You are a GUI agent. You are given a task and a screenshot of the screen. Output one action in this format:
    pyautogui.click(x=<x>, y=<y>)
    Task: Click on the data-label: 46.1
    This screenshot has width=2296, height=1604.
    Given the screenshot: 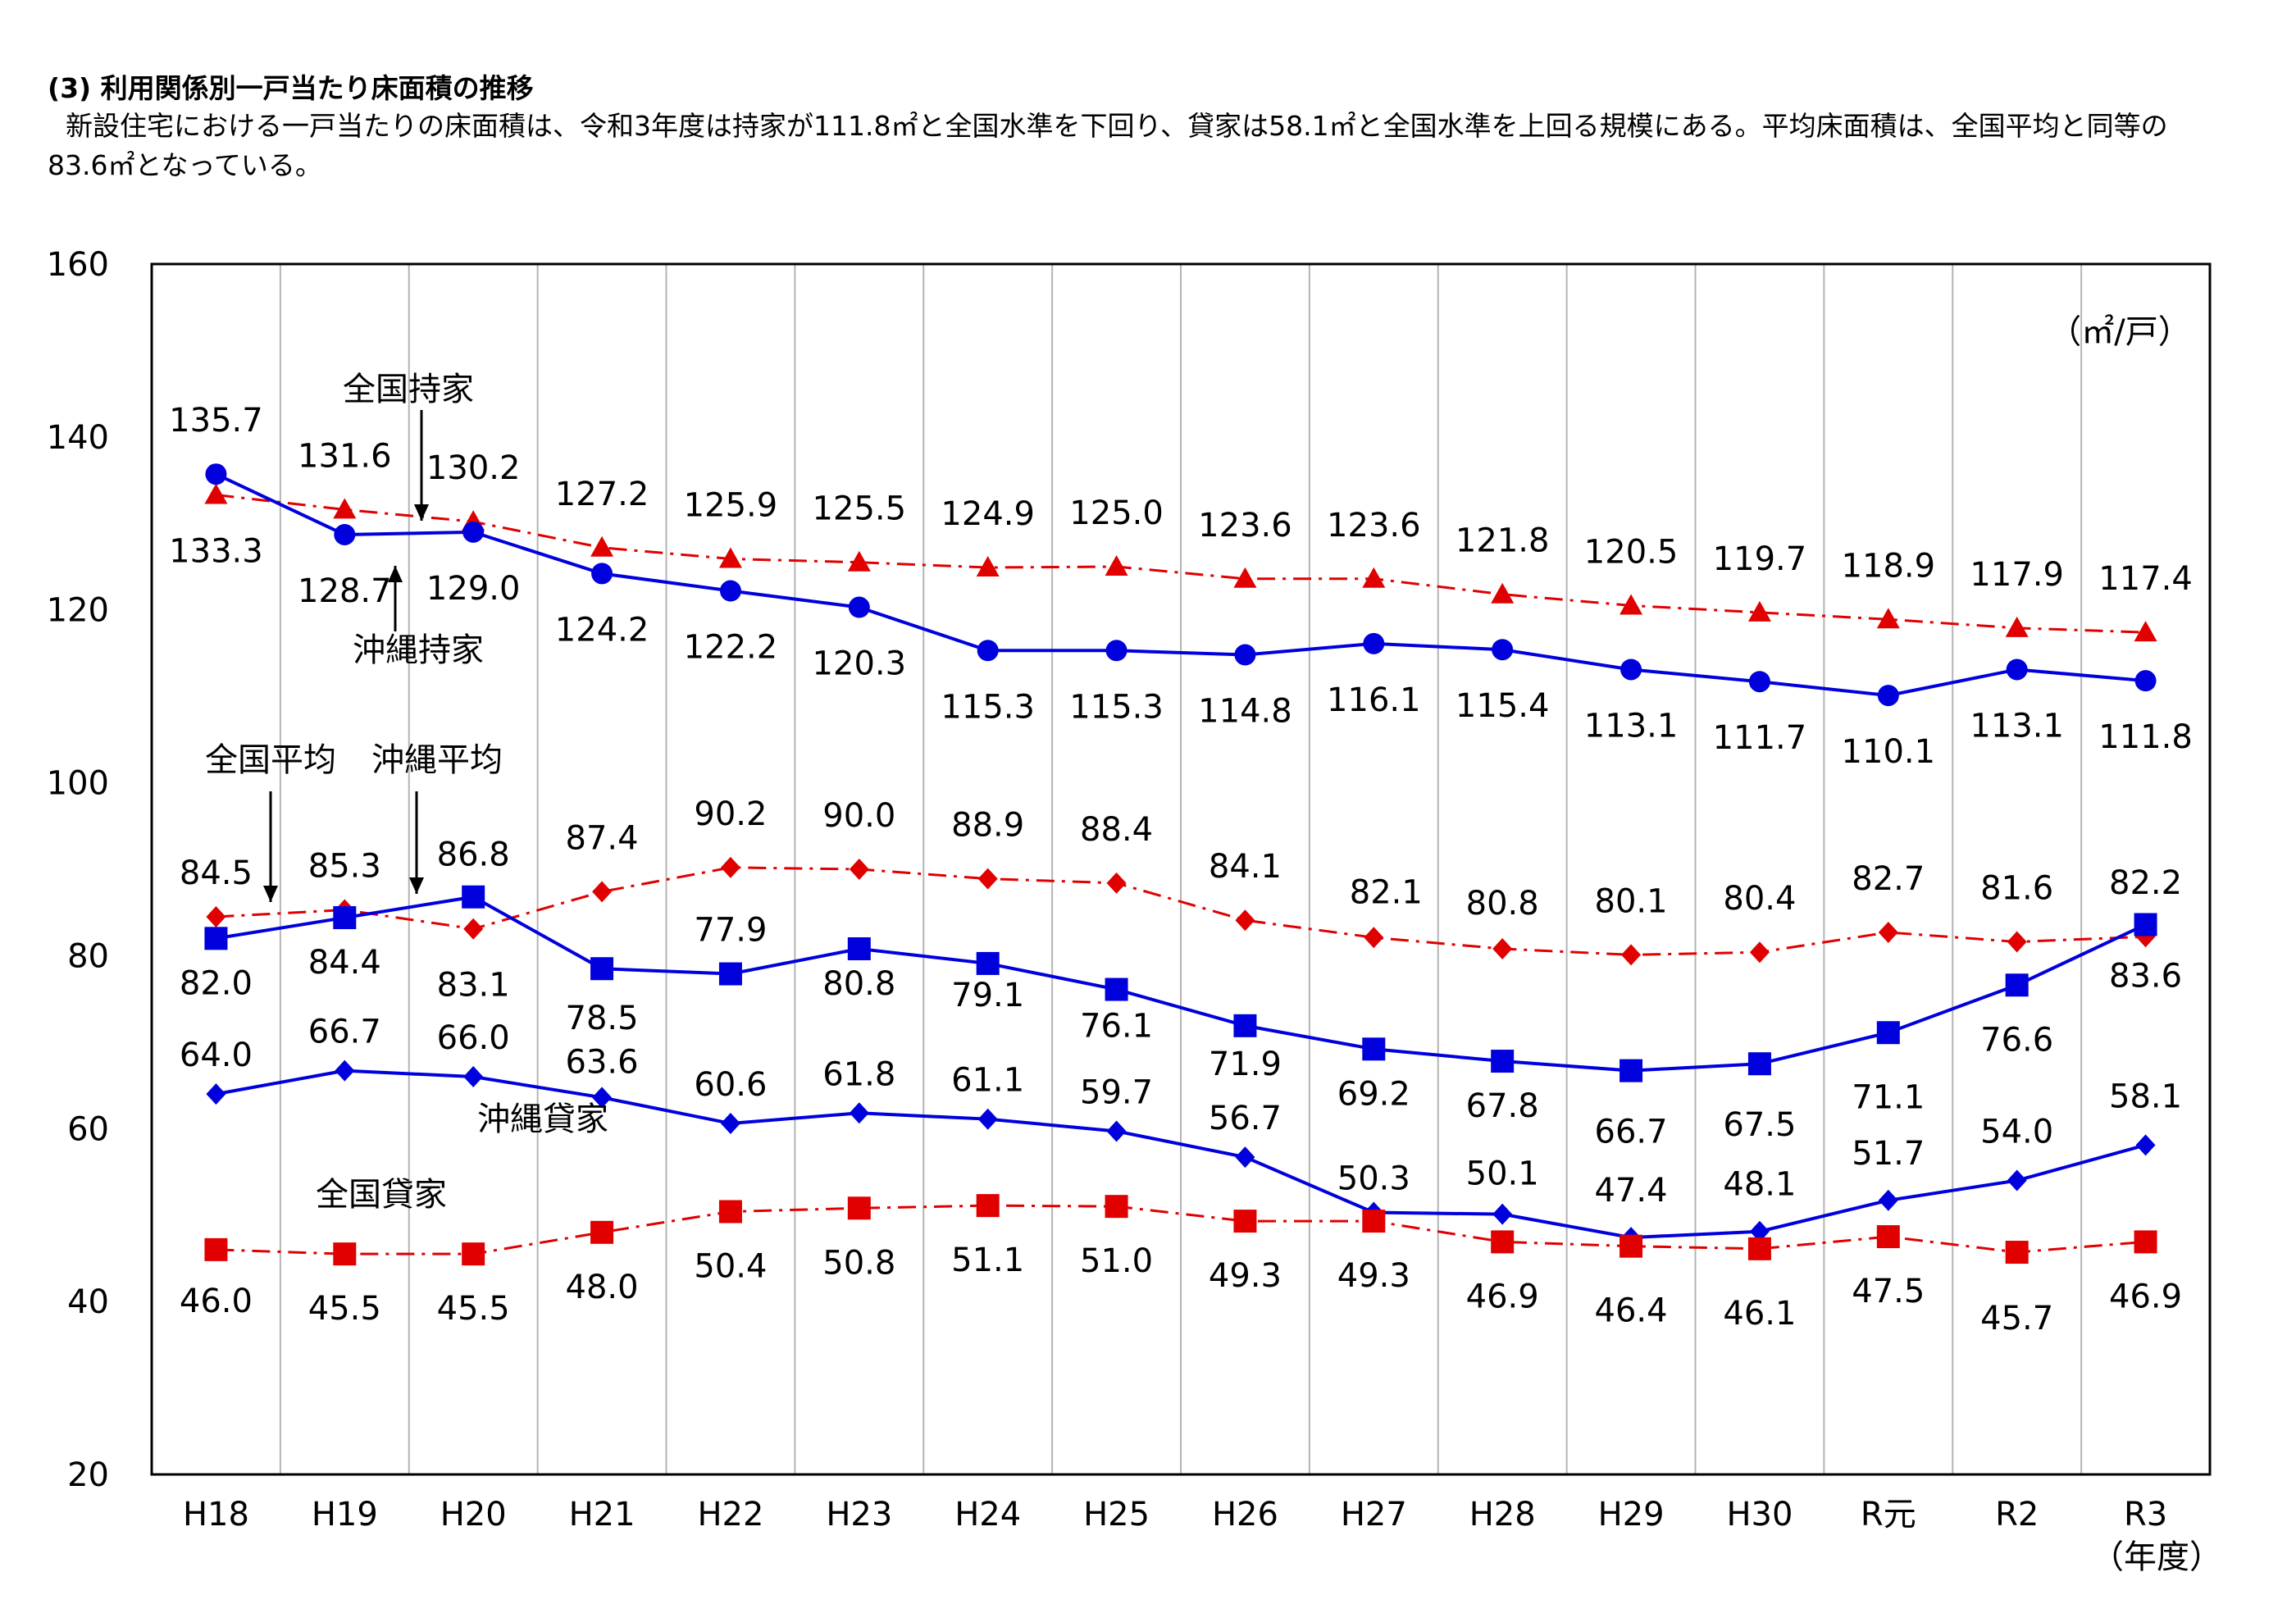 What is the action you would take?
    pyautogui.click(x=1759, y=1314)
    